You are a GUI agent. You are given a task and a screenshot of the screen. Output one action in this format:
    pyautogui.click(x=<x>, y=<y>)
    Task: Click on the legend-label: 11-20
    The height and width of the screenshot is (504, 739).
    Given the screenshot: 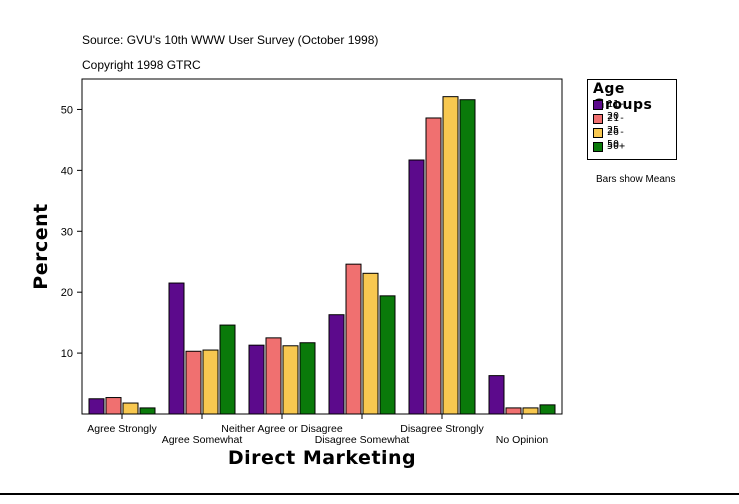 What is the action you would take?
    pyautogui.click(x=616, y=110)
    